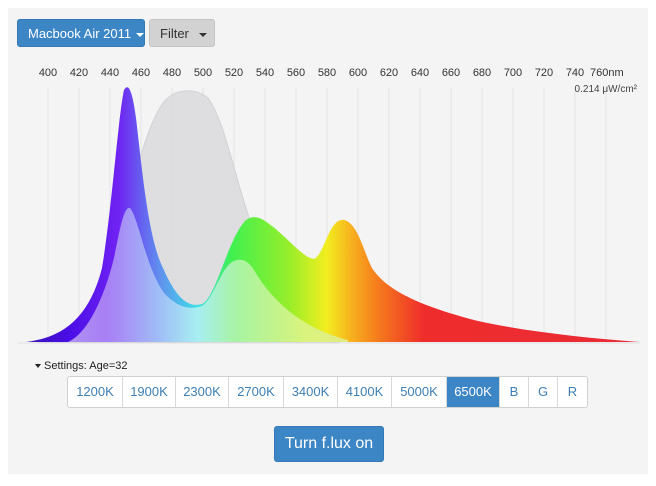 The width and height of the screenshot is (656, 486). I want to click on tick-label: 740, so click(575, 73).